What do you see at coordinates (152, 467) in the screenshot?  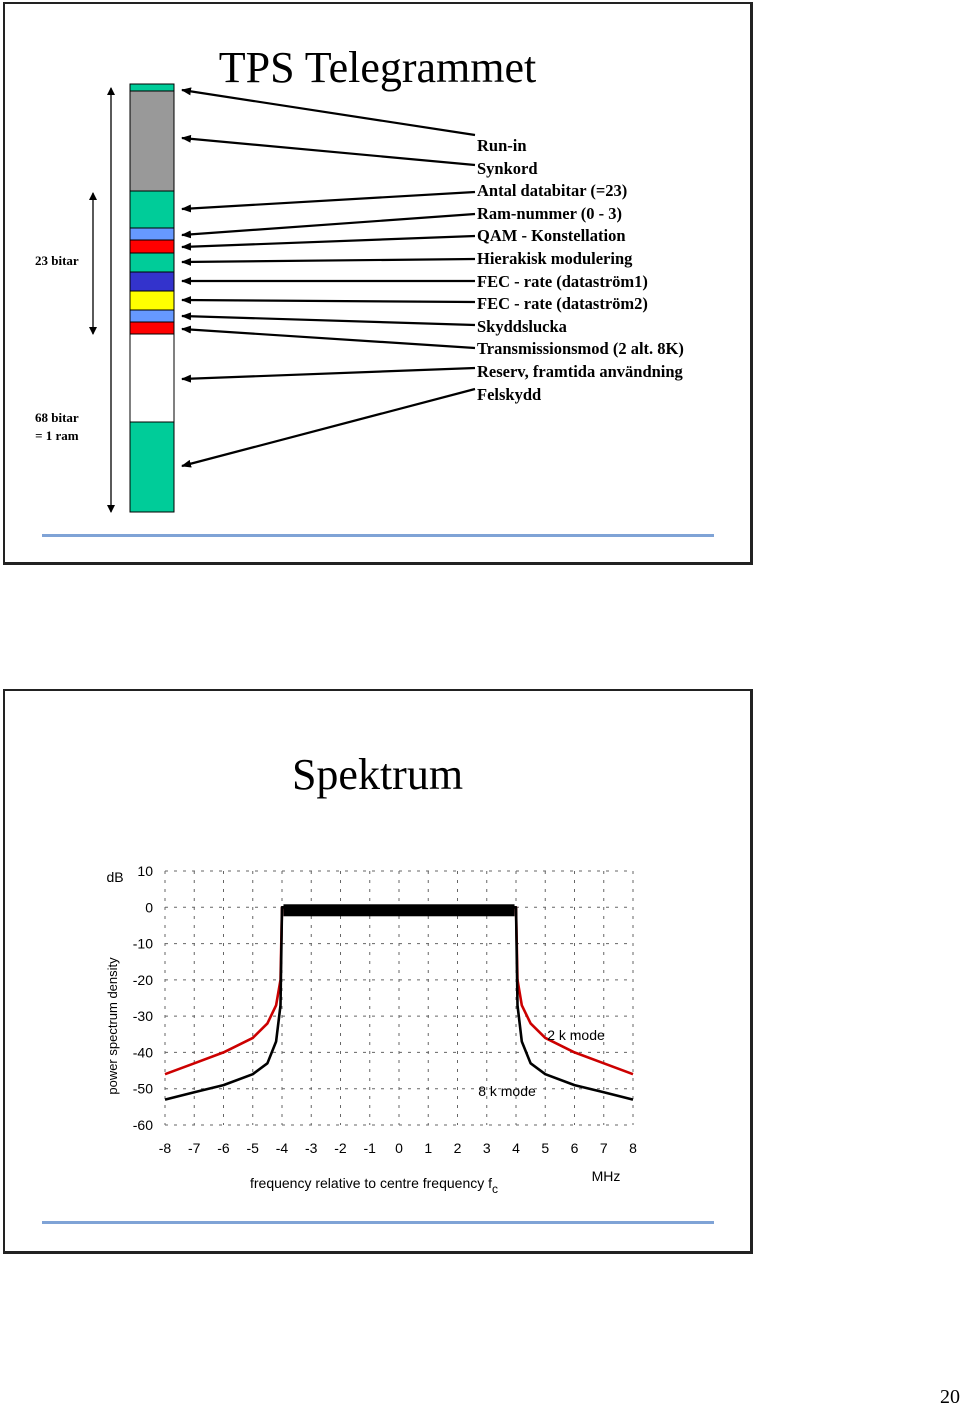 I see `segment-felskydd` at bounding box center [152, 467].